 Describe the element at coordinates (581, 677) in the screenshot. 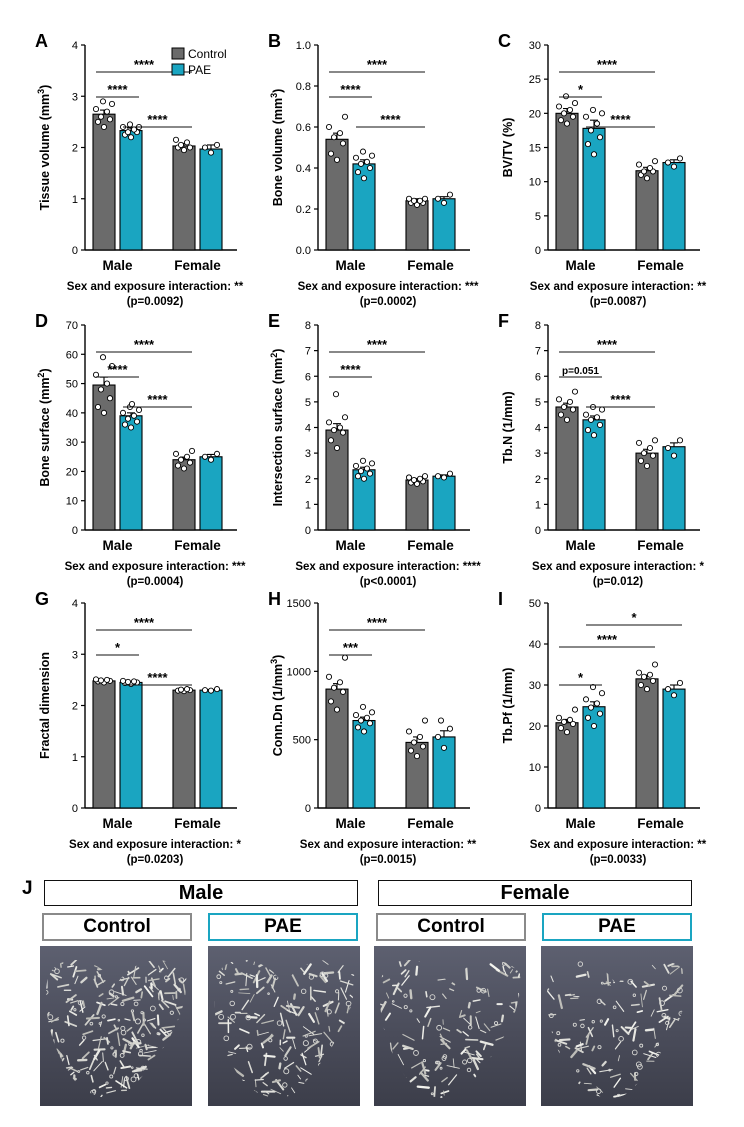

I see `significance-label: *` at that location.